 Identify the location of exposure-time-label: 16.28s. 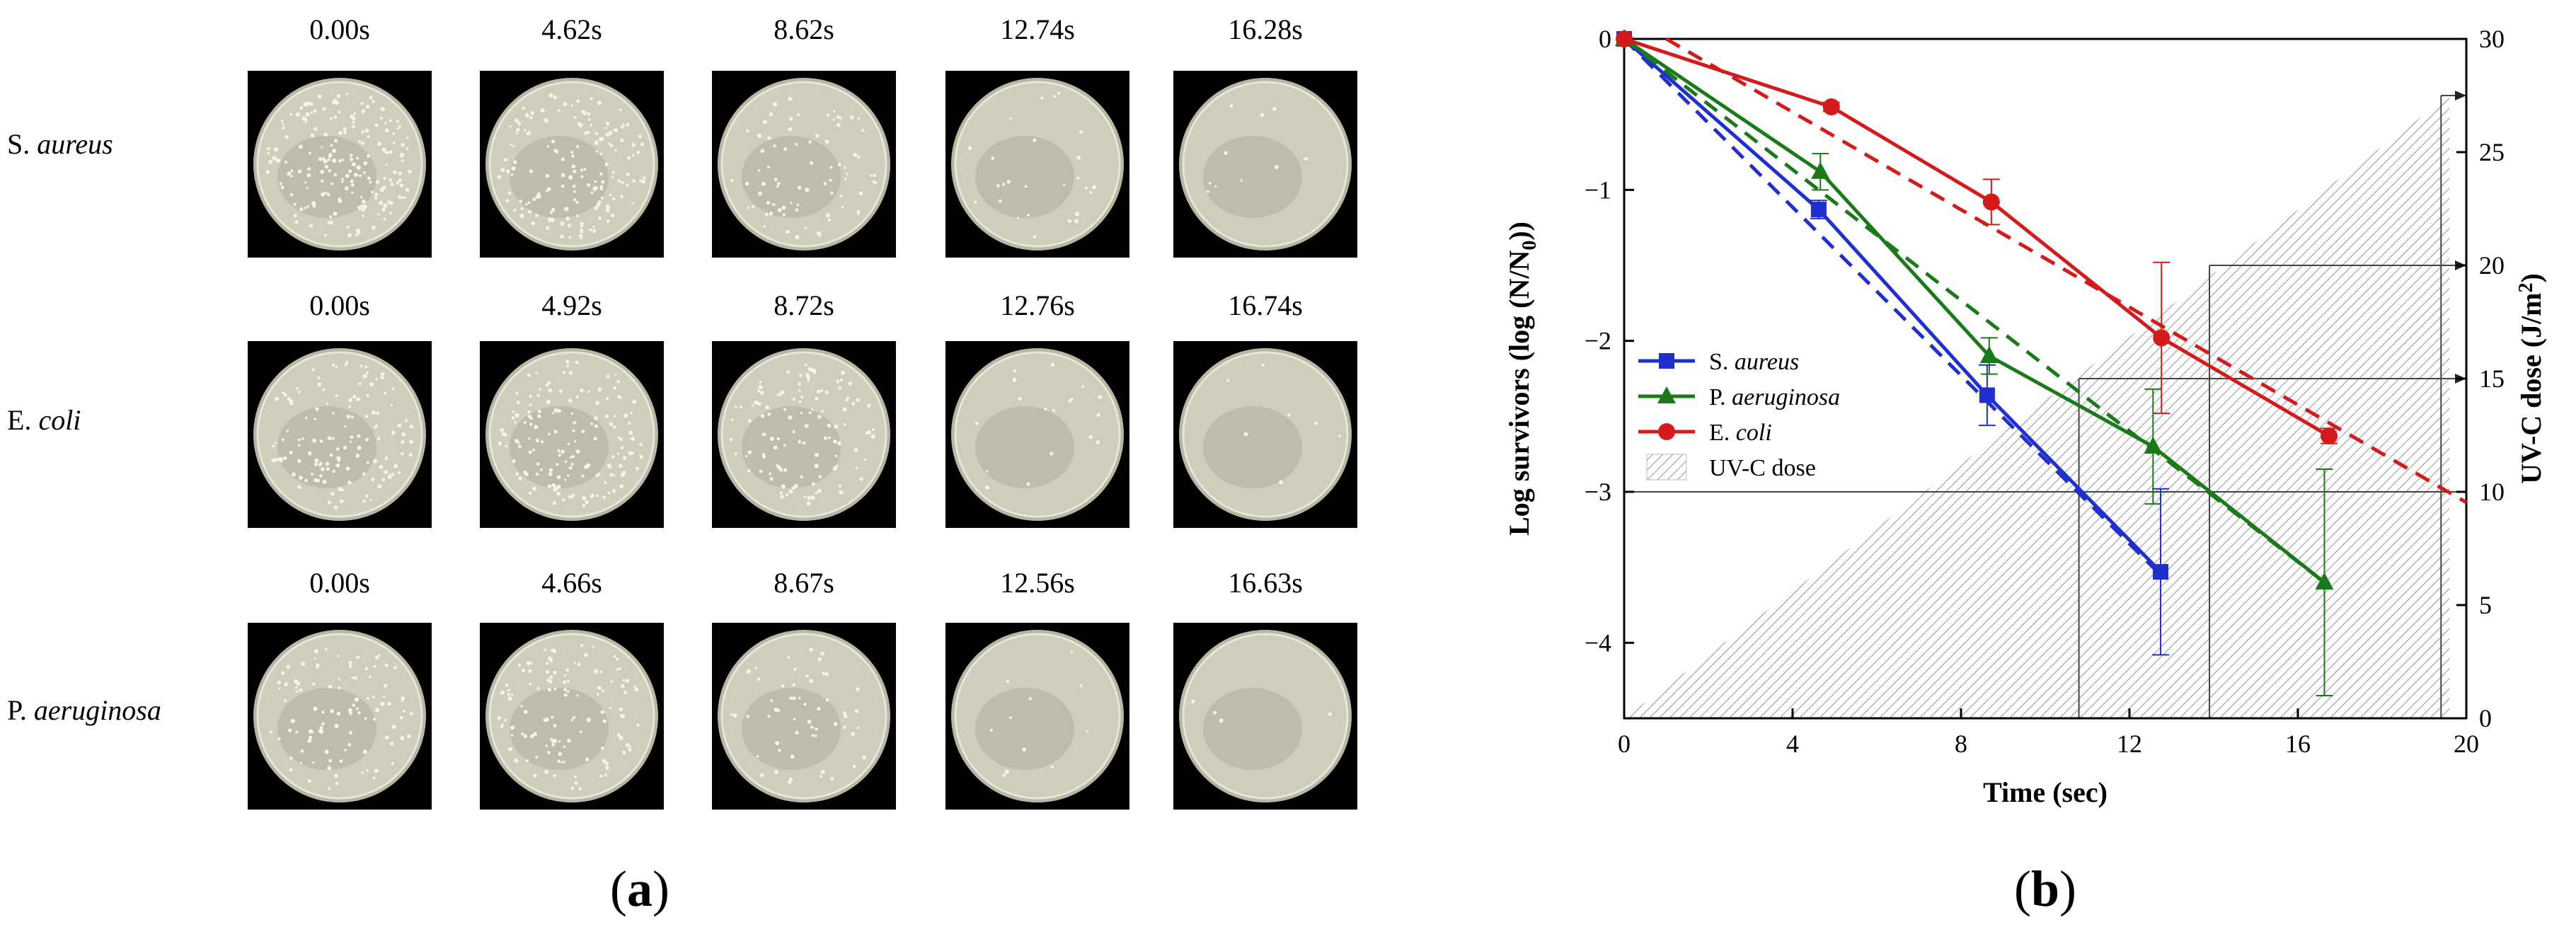
(1265, 29).